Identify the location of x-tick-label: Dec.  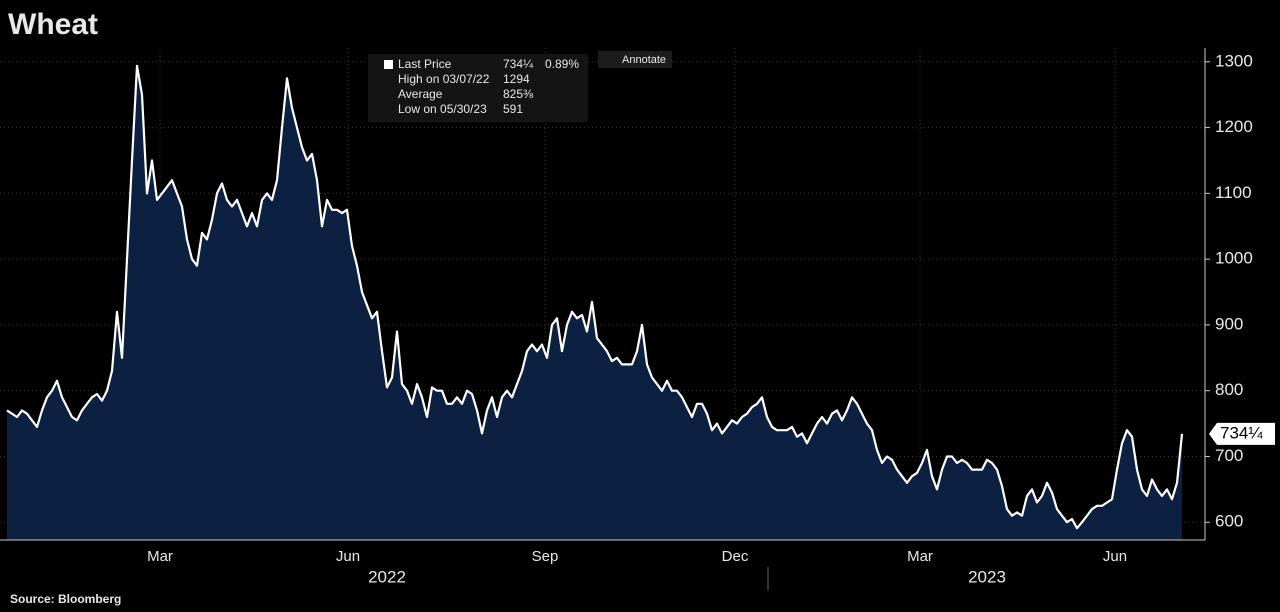
(735, 556).